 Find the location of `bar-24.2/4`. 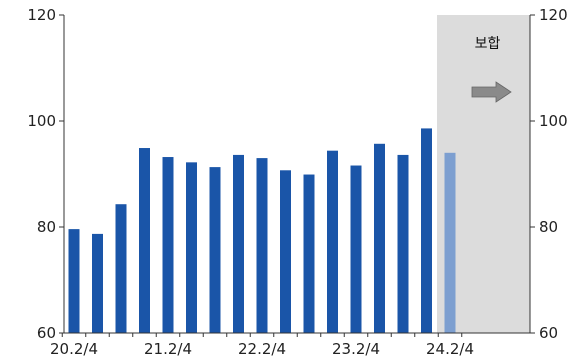

bar-24.2/4 is located at coordinates (450, 242).